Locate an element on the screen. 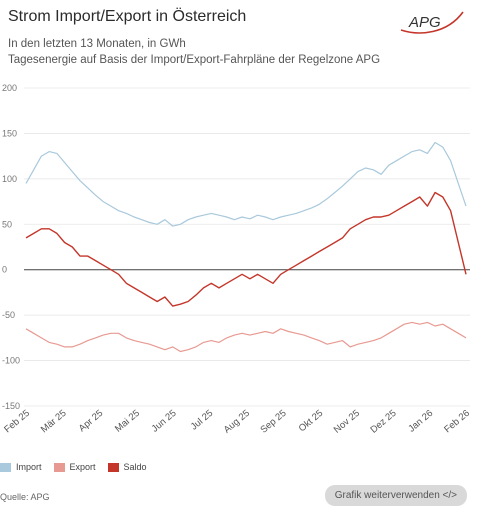 This screenshot has width=477, height=512. legend-item-saldo: Saldo is located at coordinates (127, 467).